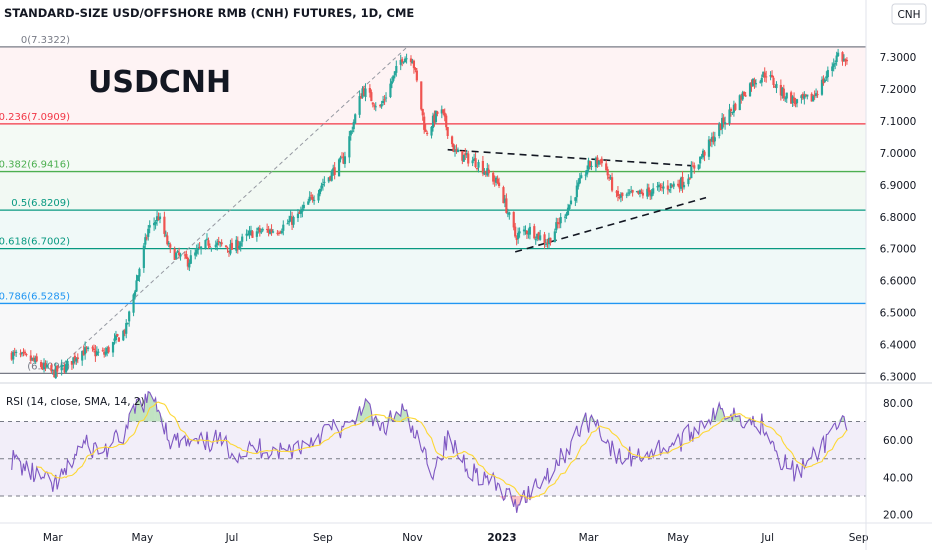 The image size is (932, 550). What do you see at coordinates (898, 282) in the screenshot?
I see `price-tick-label: 6.6000` at bounding box center [898, 282].